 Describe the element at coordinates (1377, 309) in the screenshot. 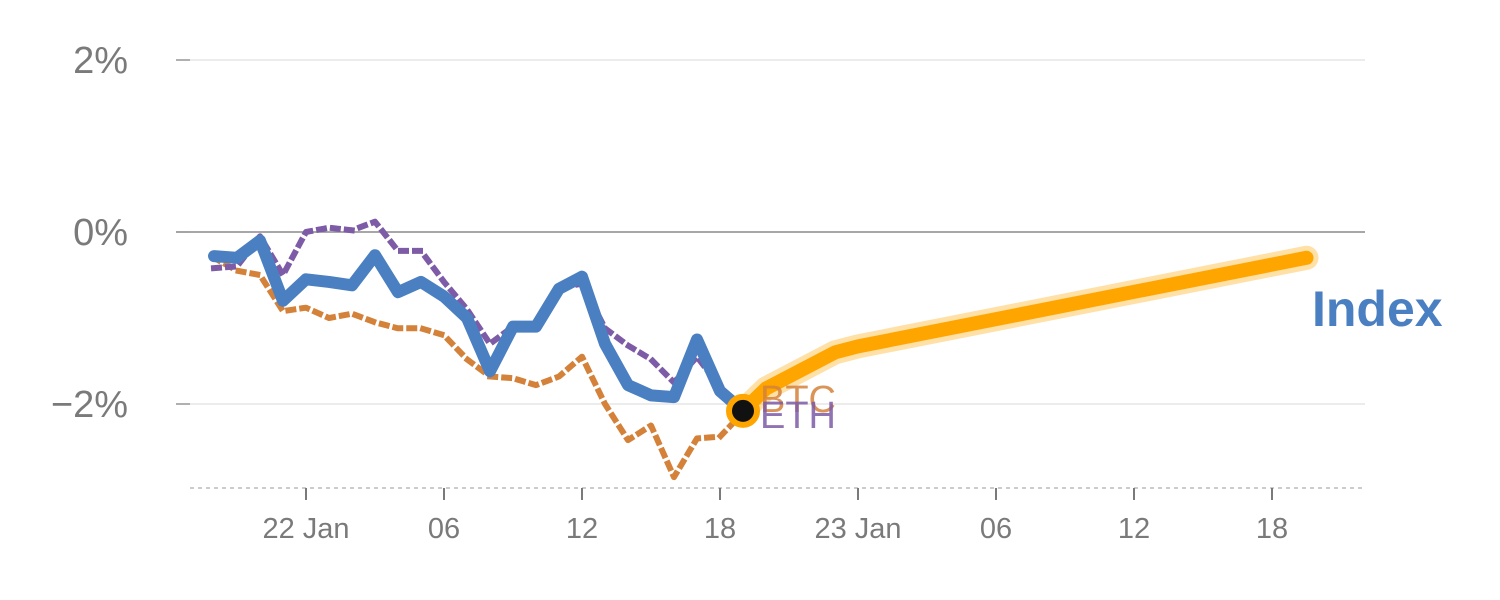

I see `series-label-index: Index` at that location.